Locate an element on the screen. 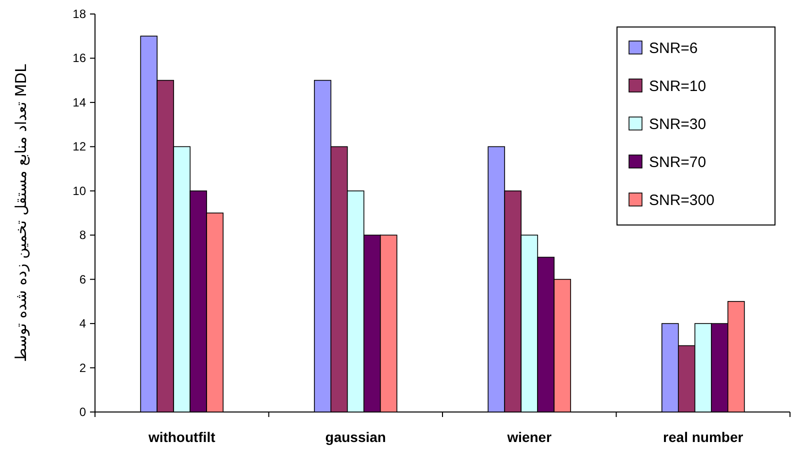 The image size is (801, 468). x-tick-label: wiener is located at coordinates (529, 437).